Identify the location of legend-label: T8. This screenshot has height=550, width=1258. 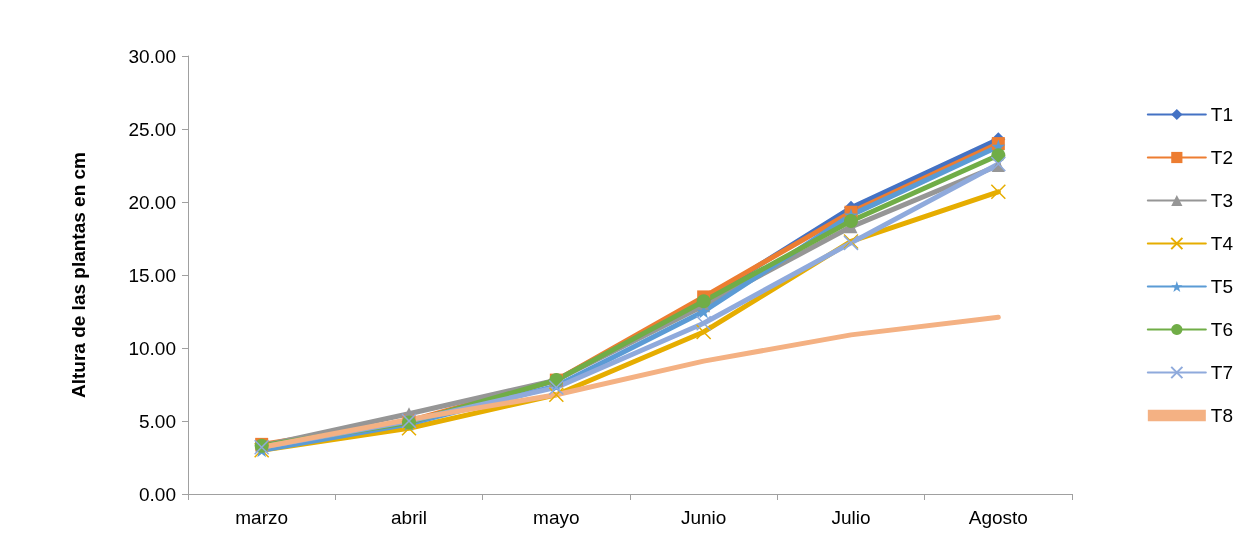
(1222, 415).